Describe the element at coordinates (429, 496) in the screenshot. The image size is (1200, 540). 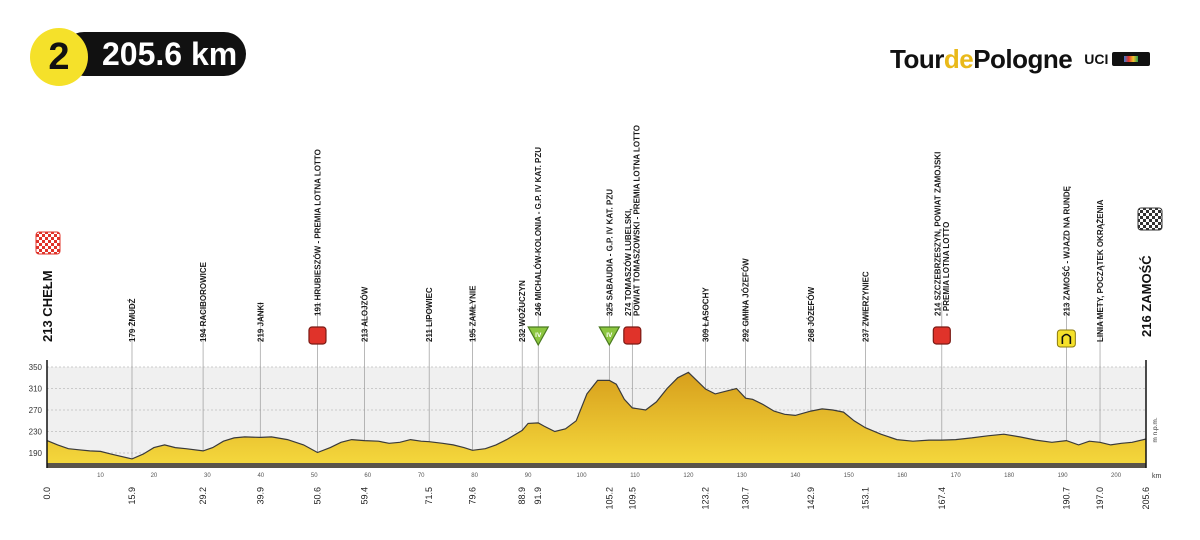
I see `cumulative-km-label: 71.5` at that location.